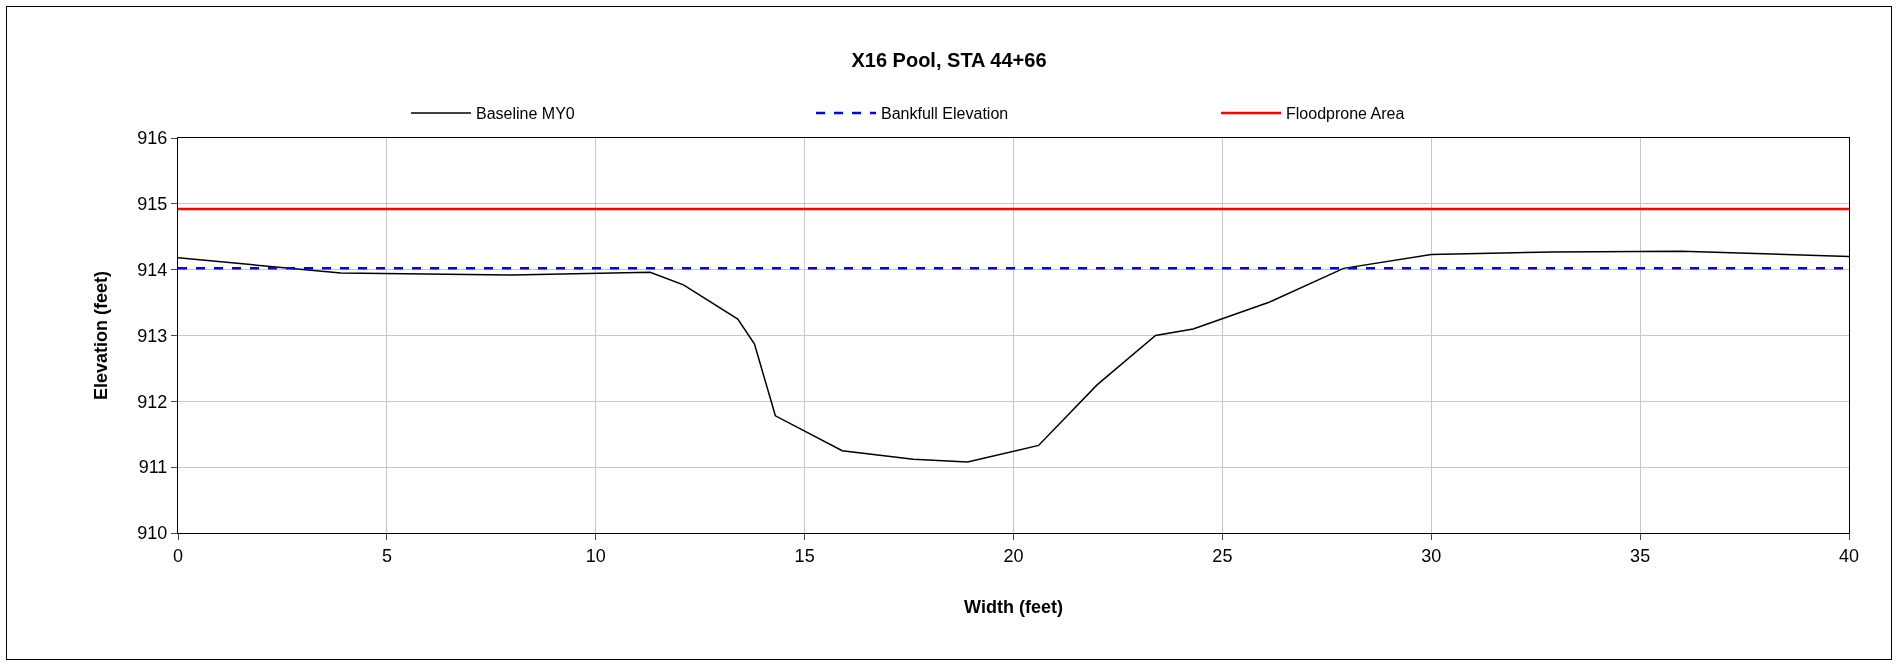  What do you see at coordinates (525, 114) in the screenshot?
I see `legend-label: Baseline MY0` at bounding box center [525, 114].